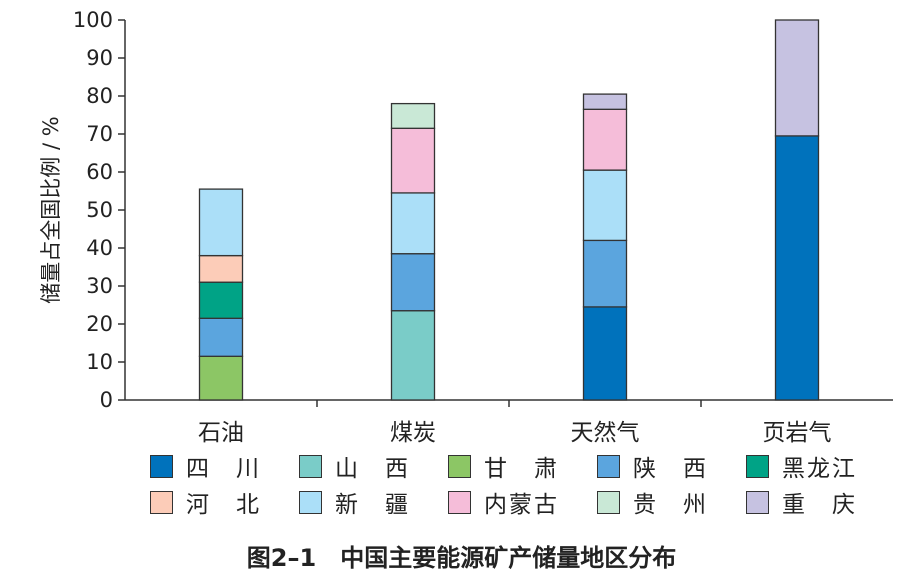  Describe the element at coordinates (223, 505) in the screenshot. I see `legend-label: 河 北` at that location.